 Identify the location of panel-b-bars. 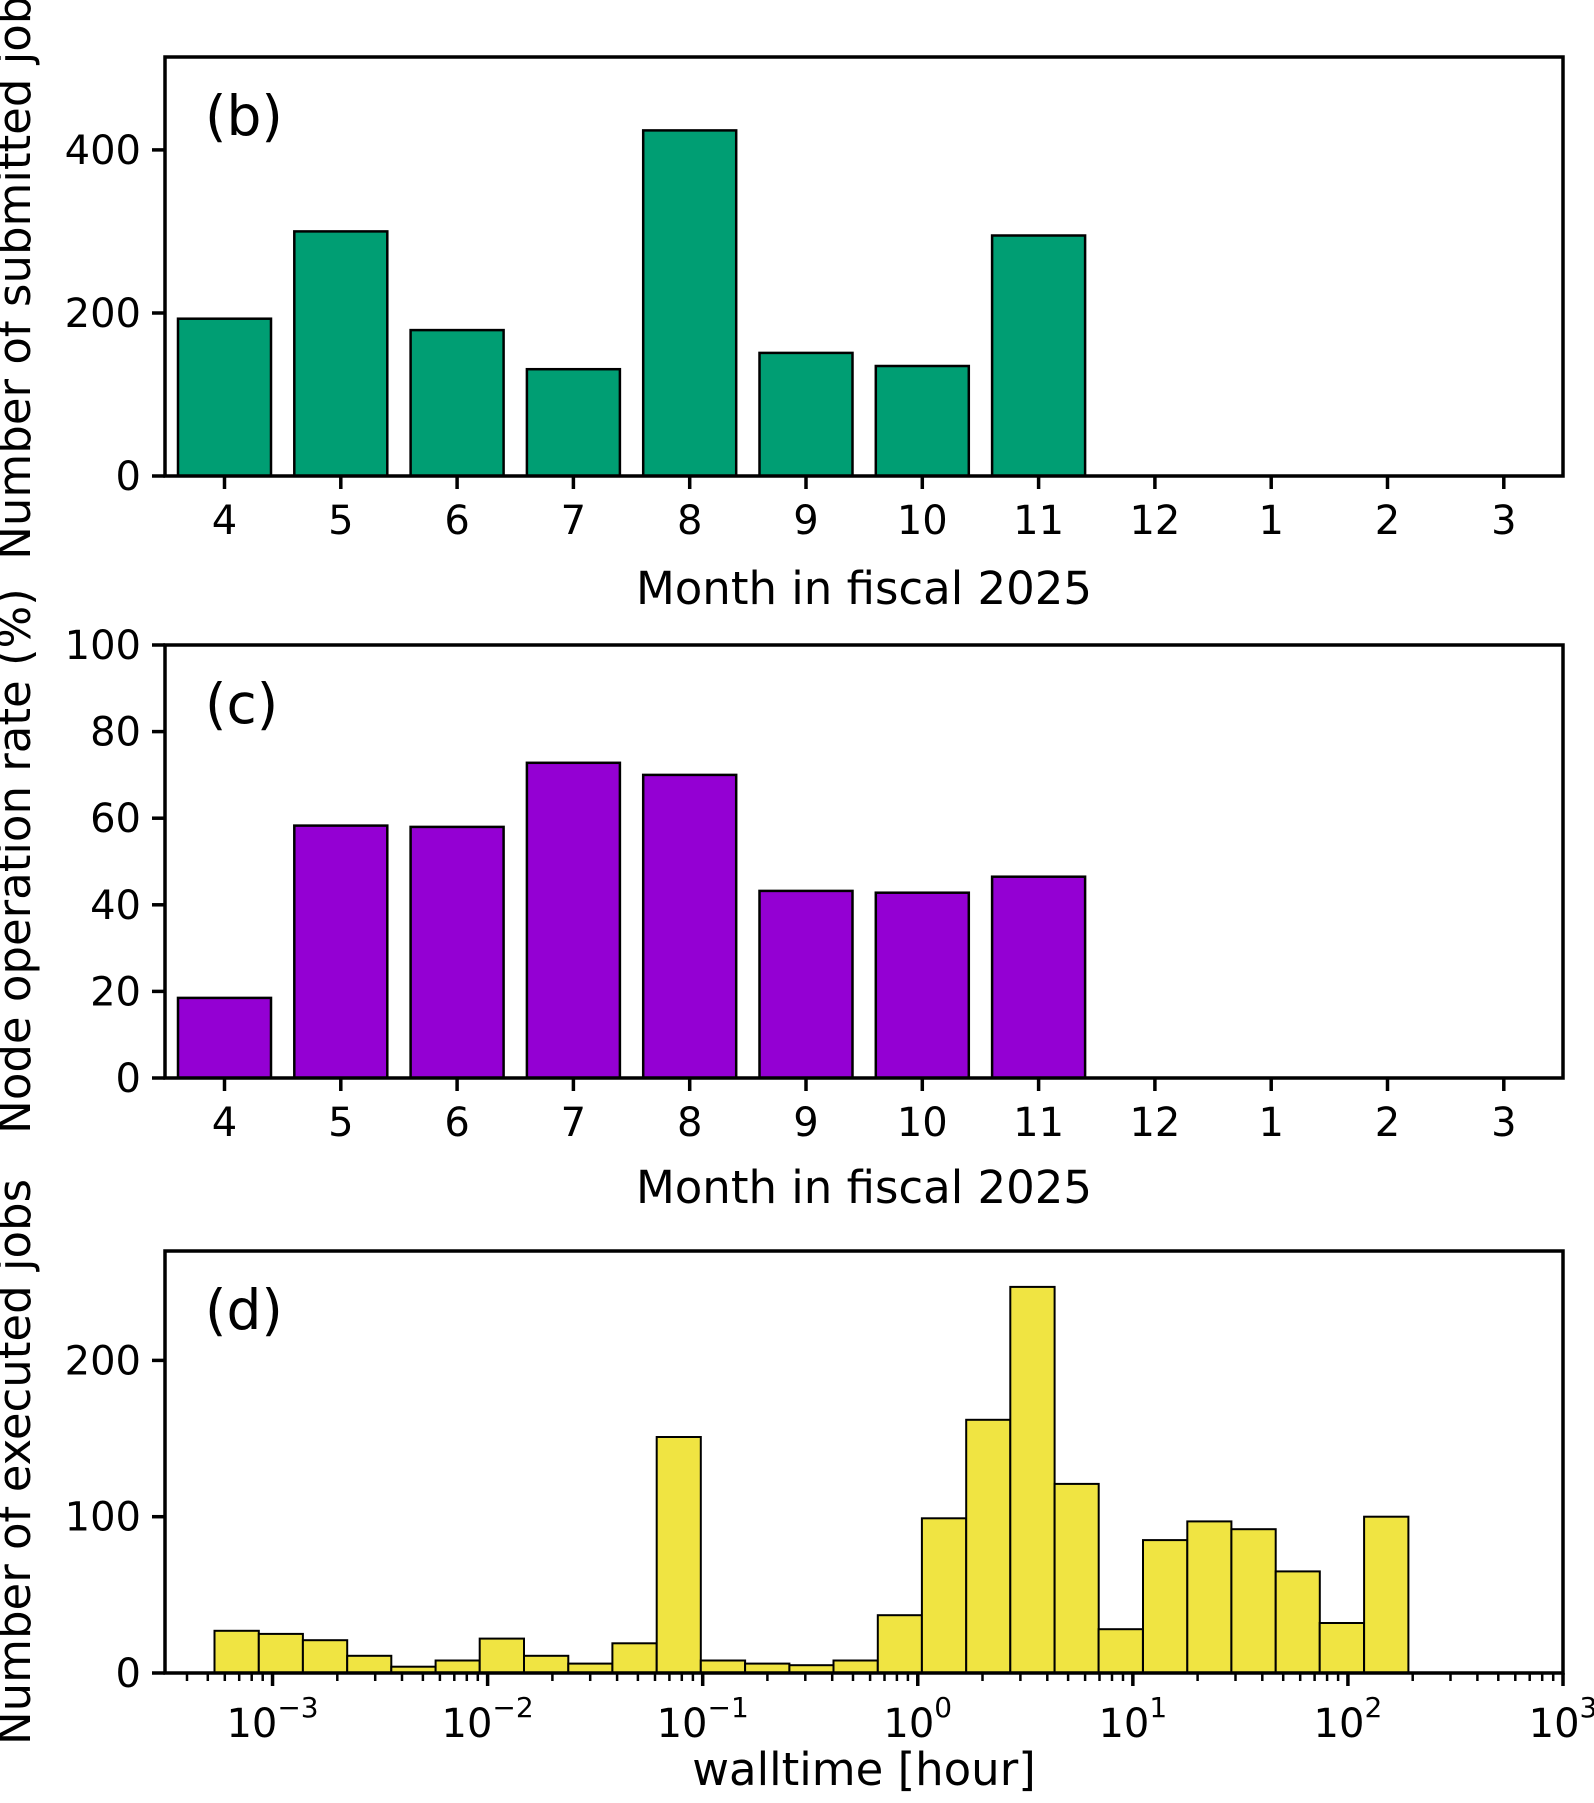
(631, 303).